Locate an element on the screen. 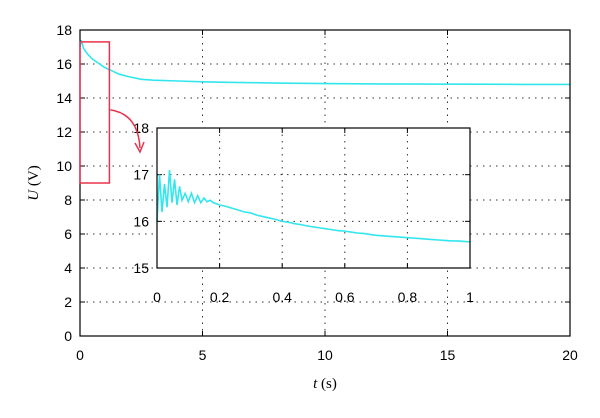 The width and height of the screenshot is (600, 418). main-xtick-label-2: 10 is located at coordinates (325, 355).